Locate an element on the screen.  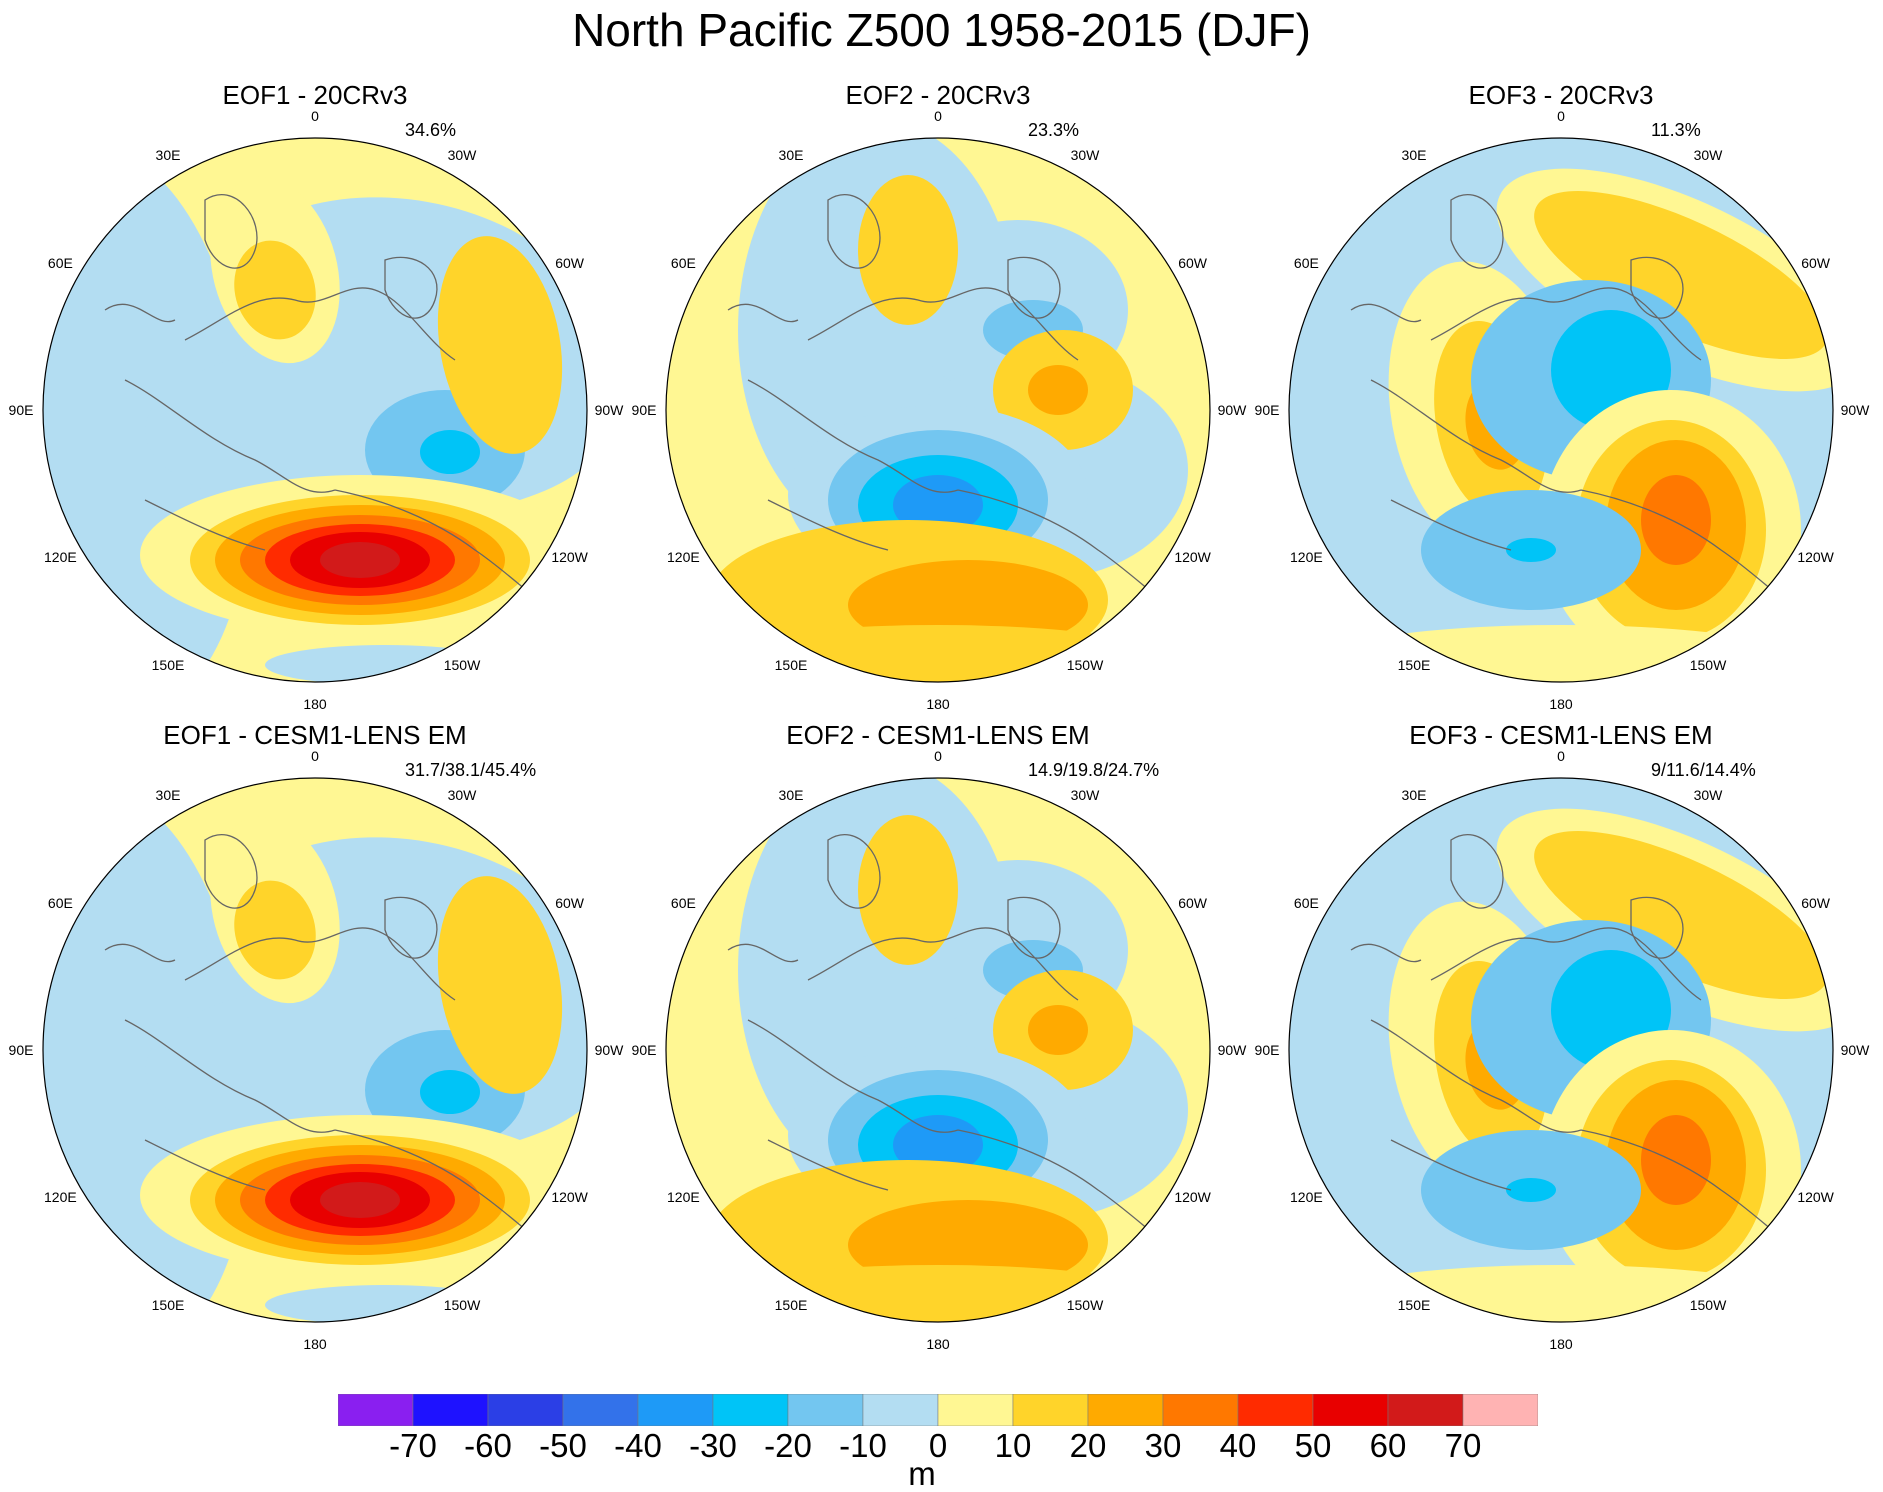
explained-variance: 23.3% is located at coordinates (1054, 130).